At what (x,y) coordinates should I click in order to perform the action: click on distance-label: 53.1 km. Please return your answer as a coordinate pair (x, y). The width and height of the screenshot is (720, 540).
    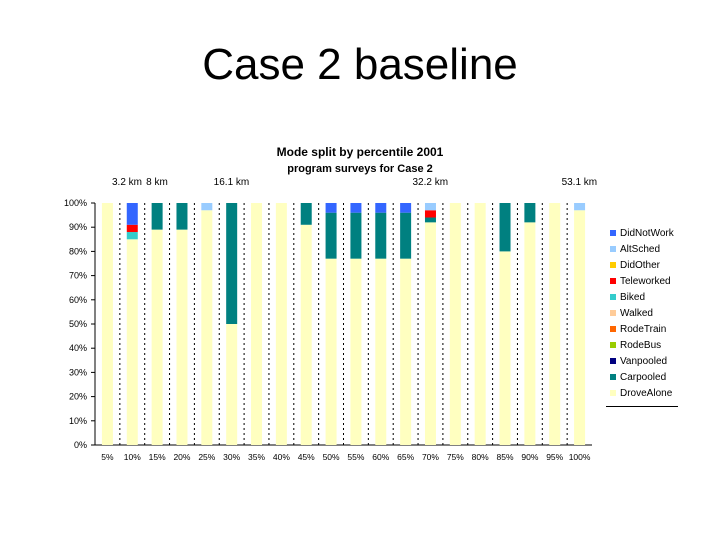
    Looking at the image, I should click on (579, 182).